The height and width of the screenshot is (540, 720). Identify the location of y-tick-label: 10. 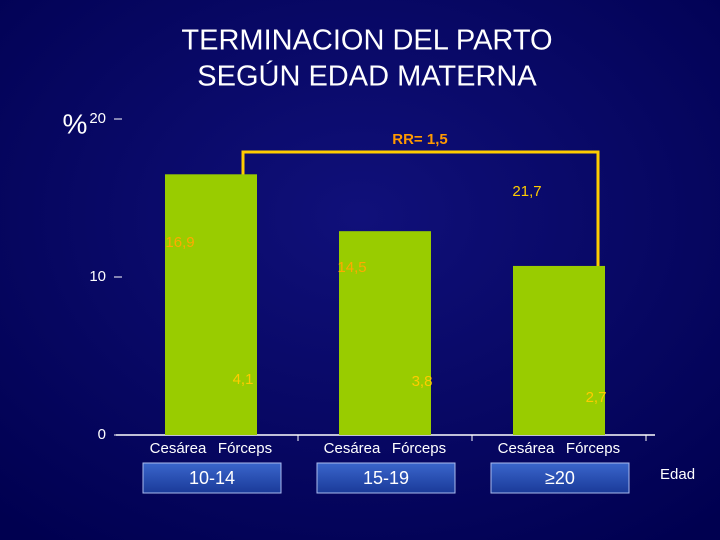
(97, 276).